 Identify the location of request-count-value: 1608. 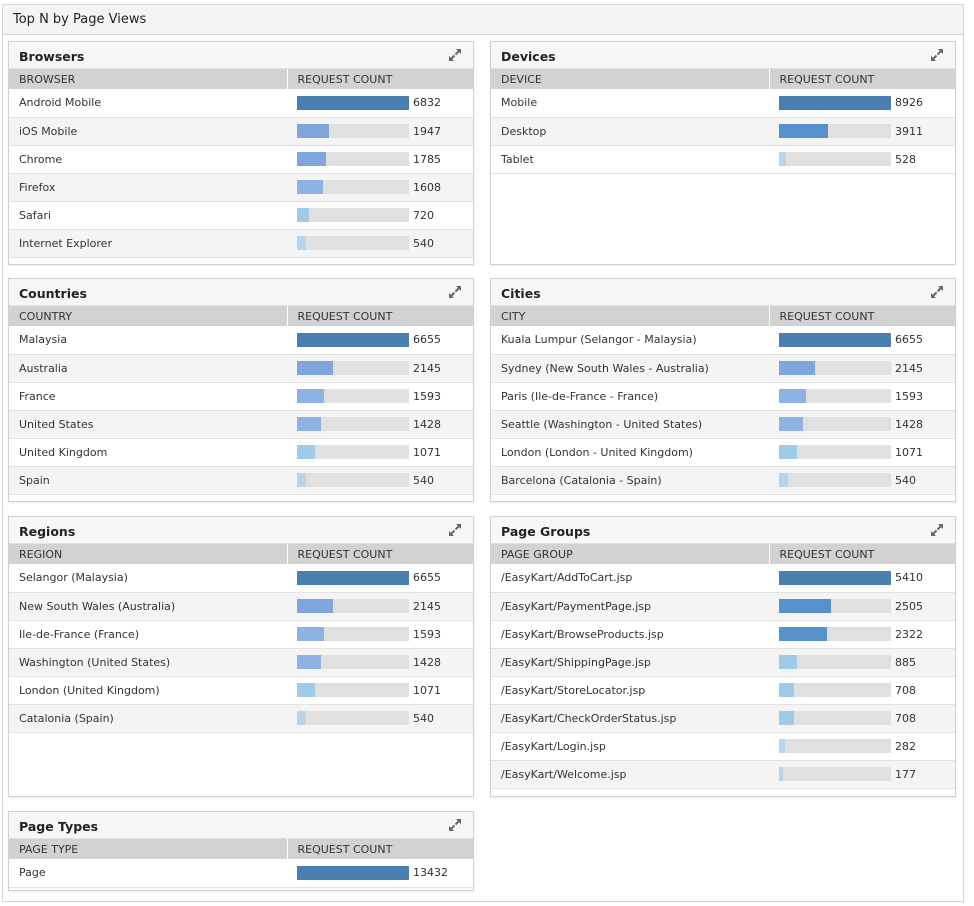
(427, 187).